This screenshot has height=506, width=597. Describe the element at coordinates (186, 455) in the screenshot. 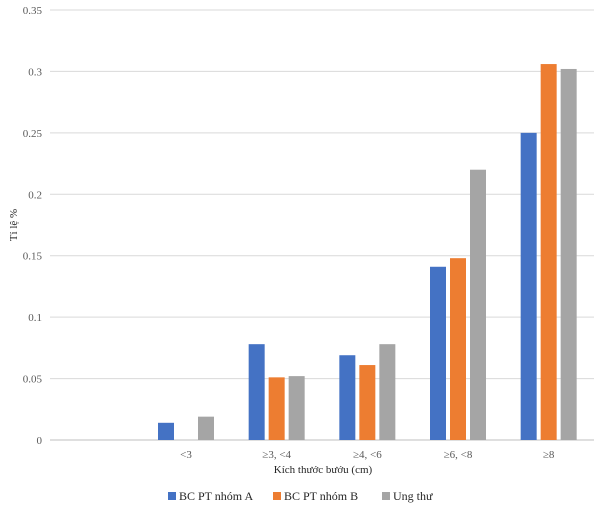

I see `x-tick-label: <3` at that location.